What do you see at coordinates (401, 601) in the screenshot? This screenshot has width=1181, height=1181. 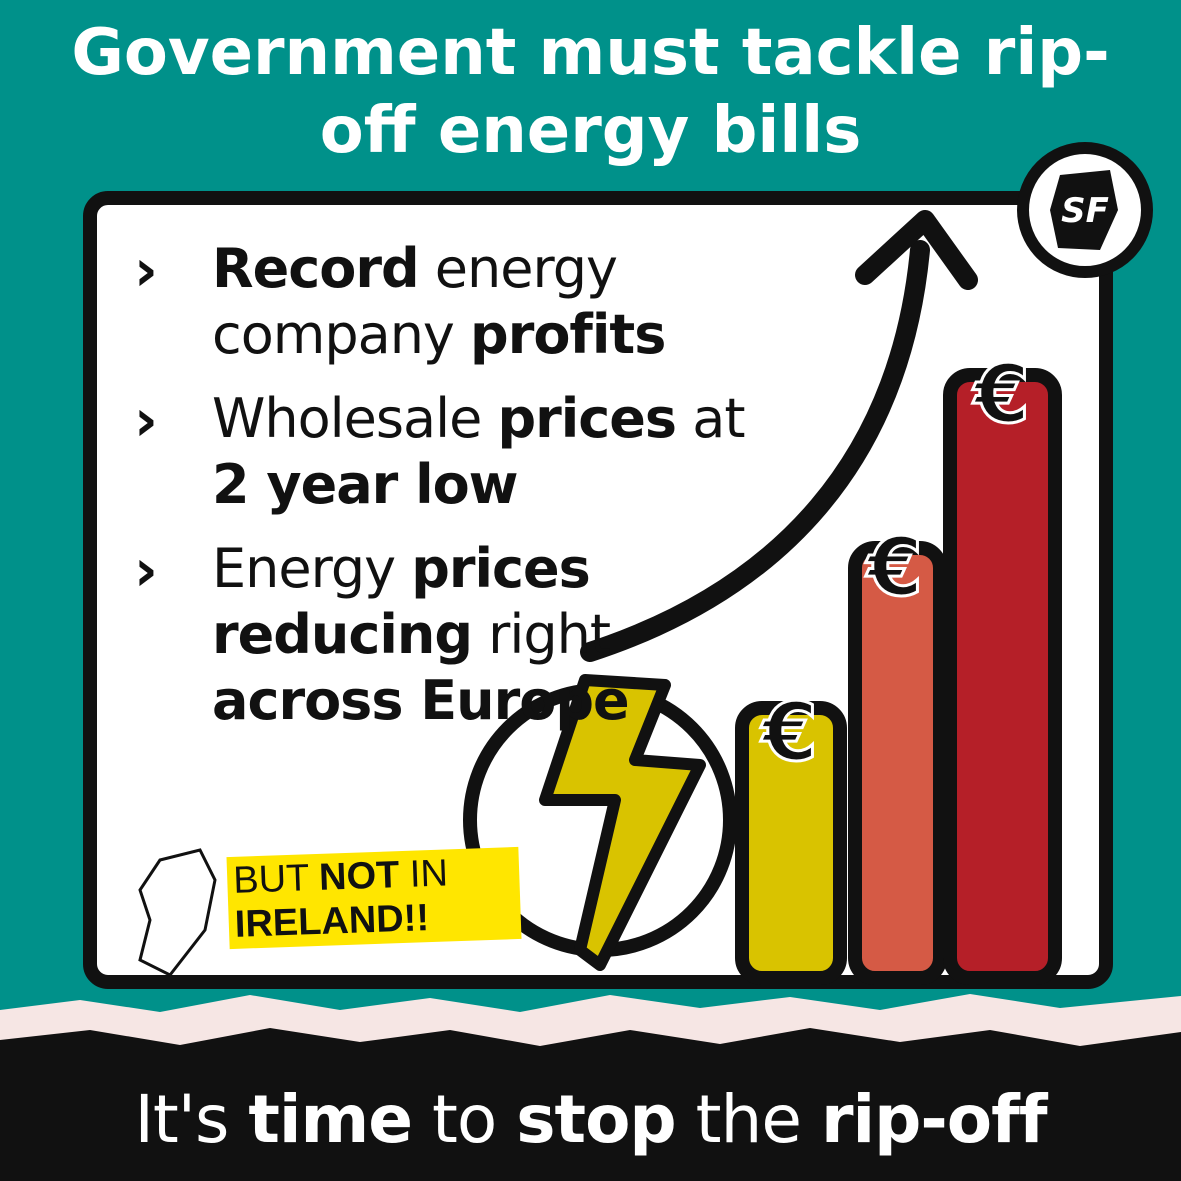 I see `text-segment: prices reducing` at bounding box center [401, 601].